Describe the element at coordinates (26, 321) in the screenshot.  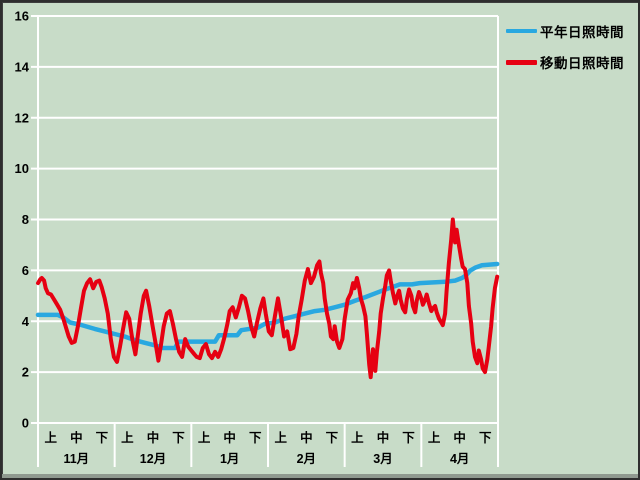
I see `y-tick-label-4: 4` at that location.